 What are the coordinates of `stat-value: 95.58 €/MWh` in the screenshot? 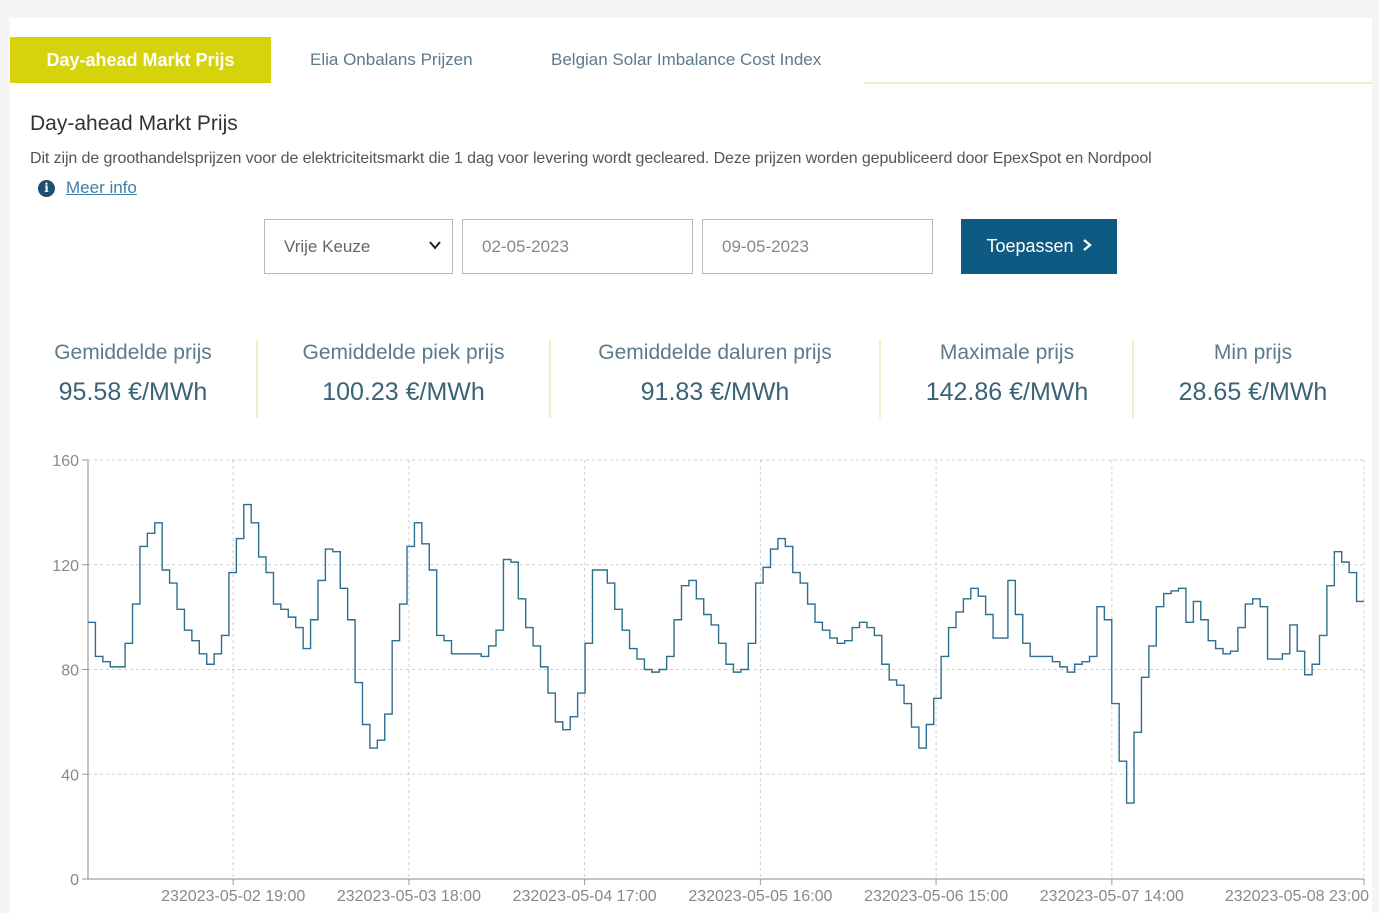 It's located at (133, 392).